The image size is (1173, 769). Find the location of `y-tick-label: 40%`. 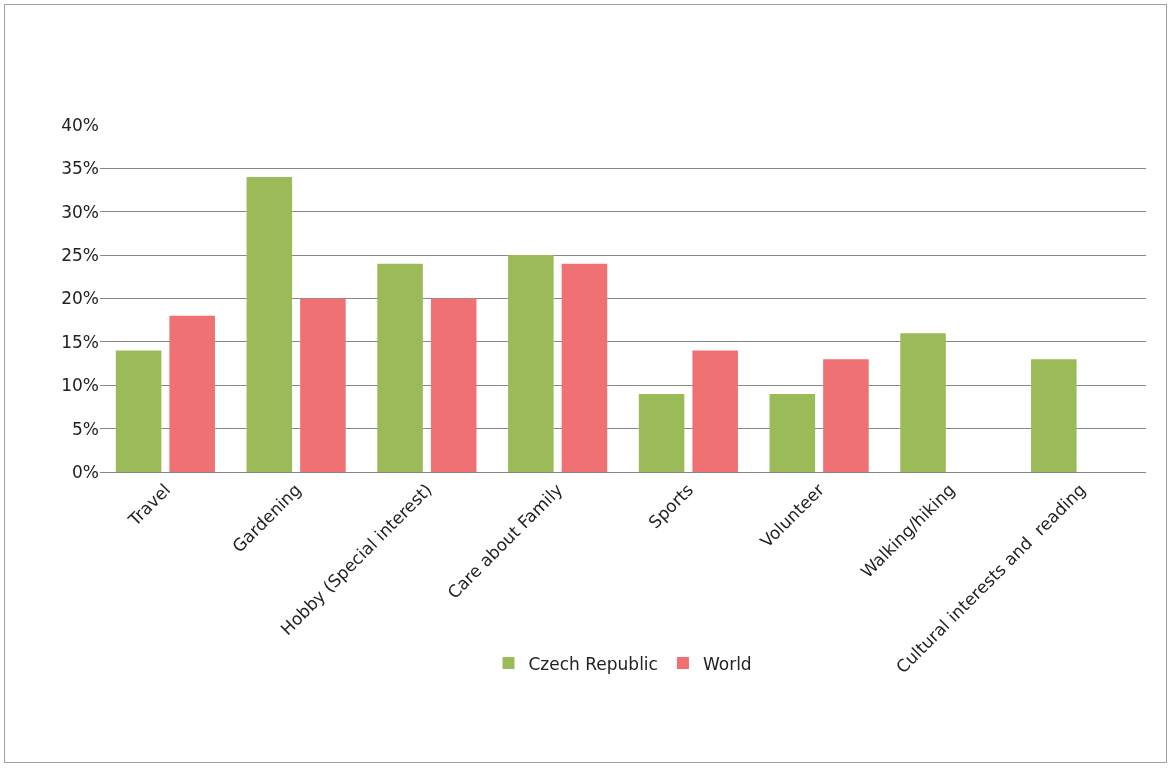

y-tick-label: 40% is located at coordinates (80, 124).